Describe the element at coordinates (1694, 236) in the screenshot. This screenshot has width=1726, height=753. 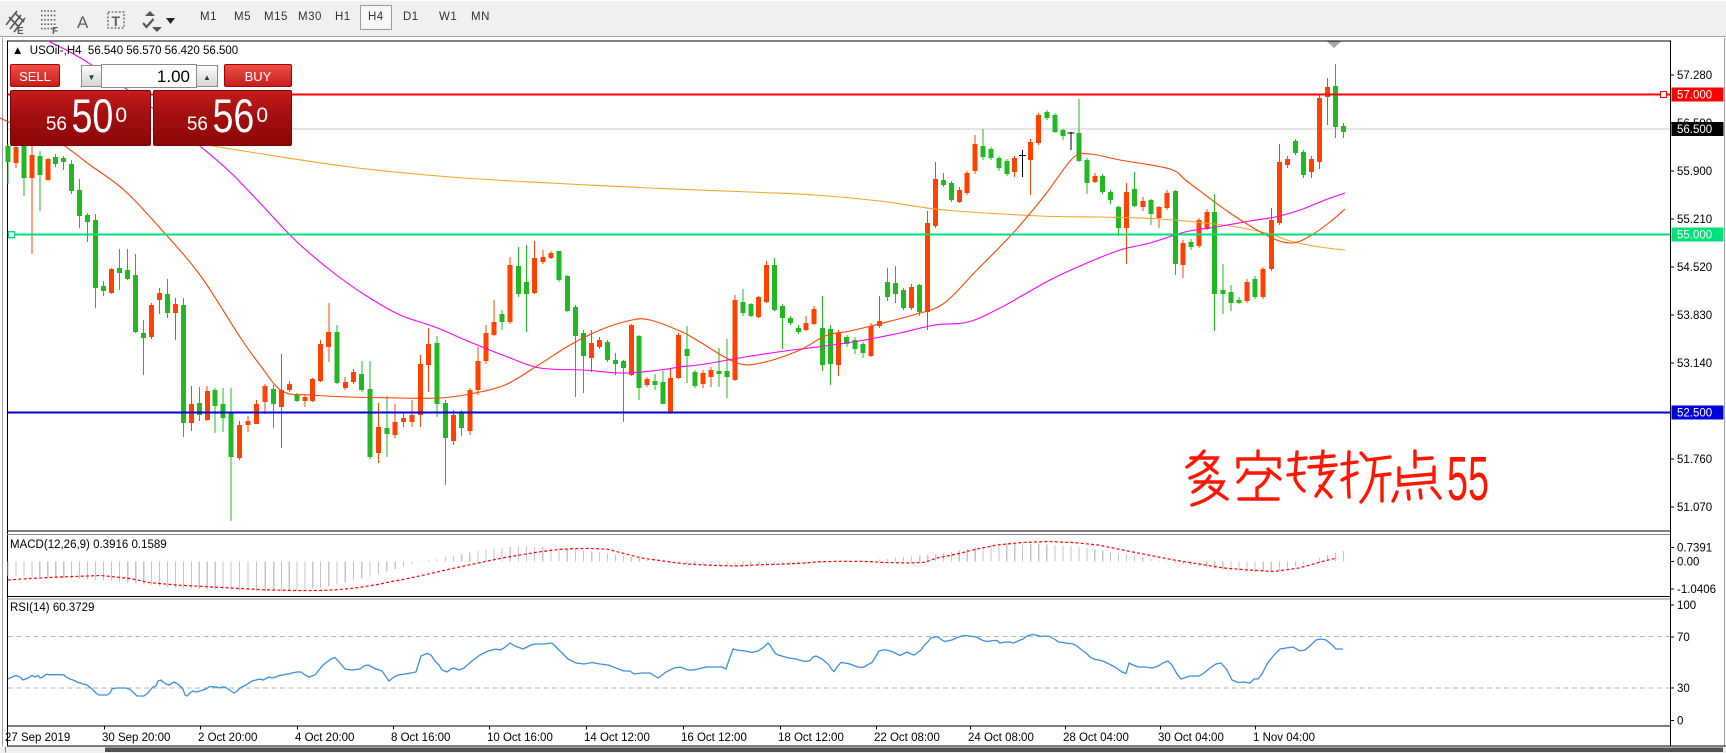
I see `svg-text: 55.000` at that location.